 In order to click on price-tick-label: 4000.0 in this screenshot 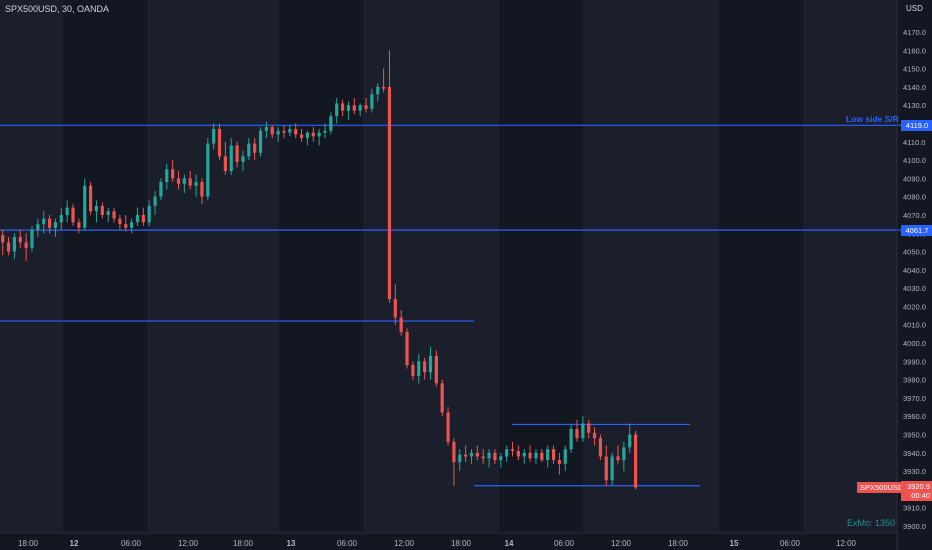, I will do `click(914, 343)`.